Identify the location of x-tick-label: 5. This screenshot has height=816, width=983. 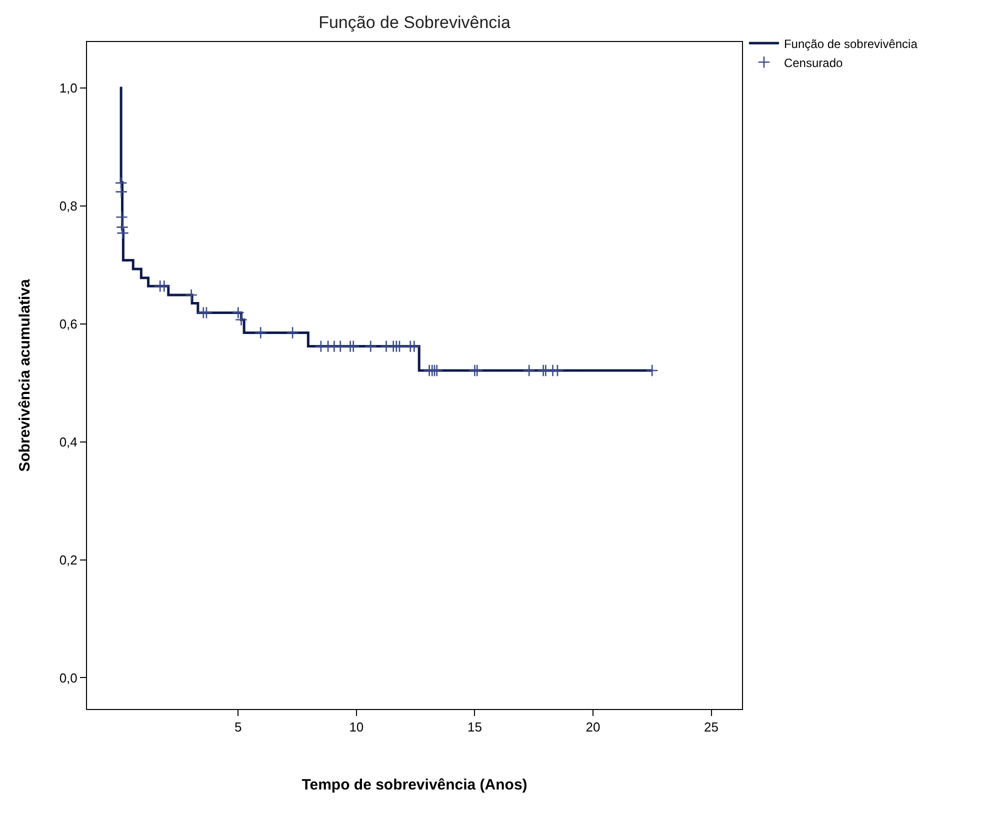
(238, 727).